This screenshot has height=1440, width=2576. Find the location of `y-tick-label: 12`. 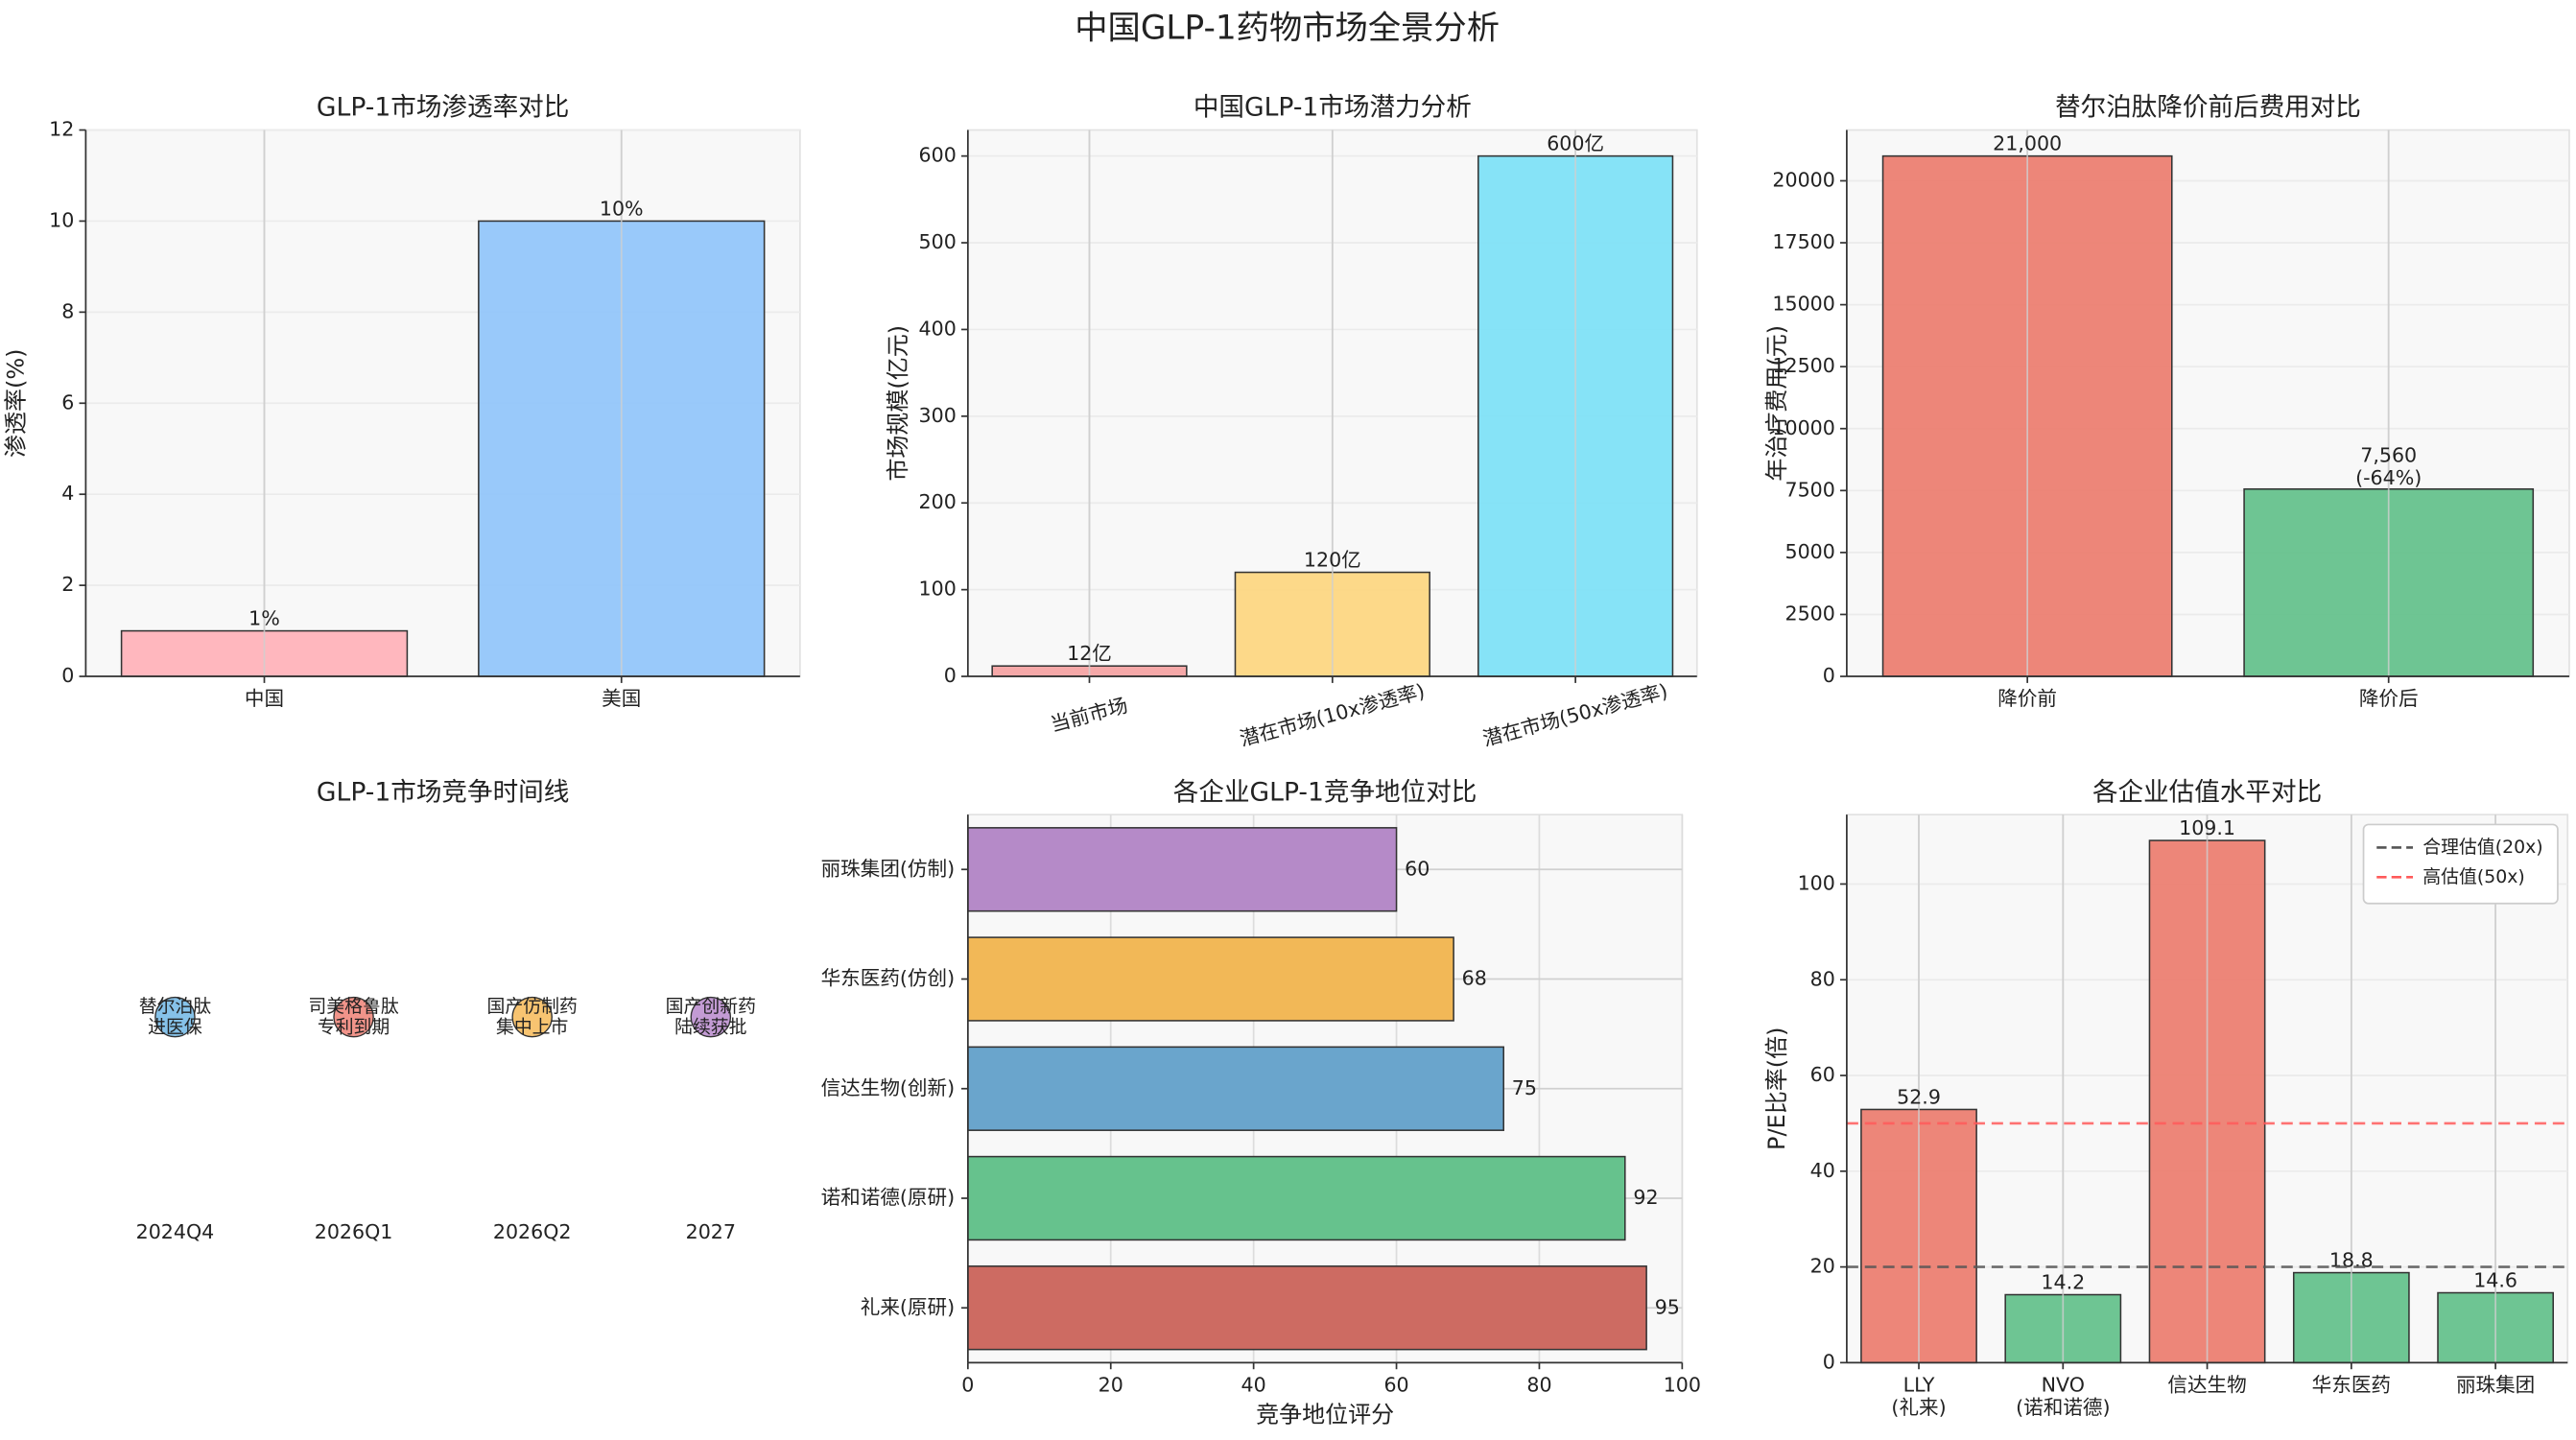

y-tick-label: 12 is located at coordinates (61, 129).